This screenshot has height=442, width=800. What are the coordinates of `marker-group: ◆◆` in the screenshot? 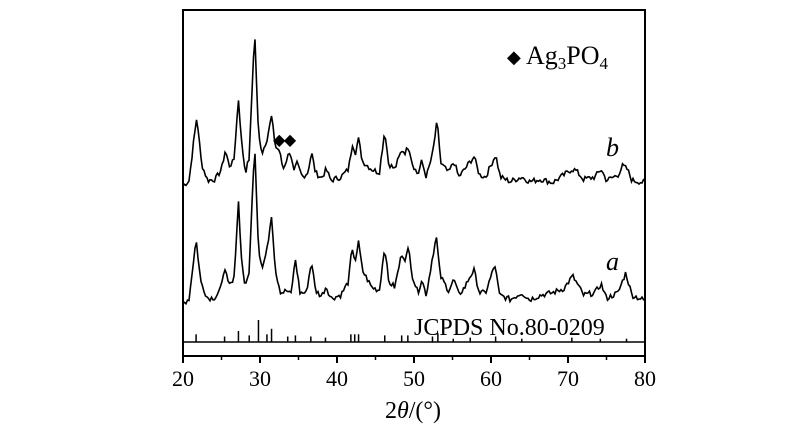 It's located at (285, 140).